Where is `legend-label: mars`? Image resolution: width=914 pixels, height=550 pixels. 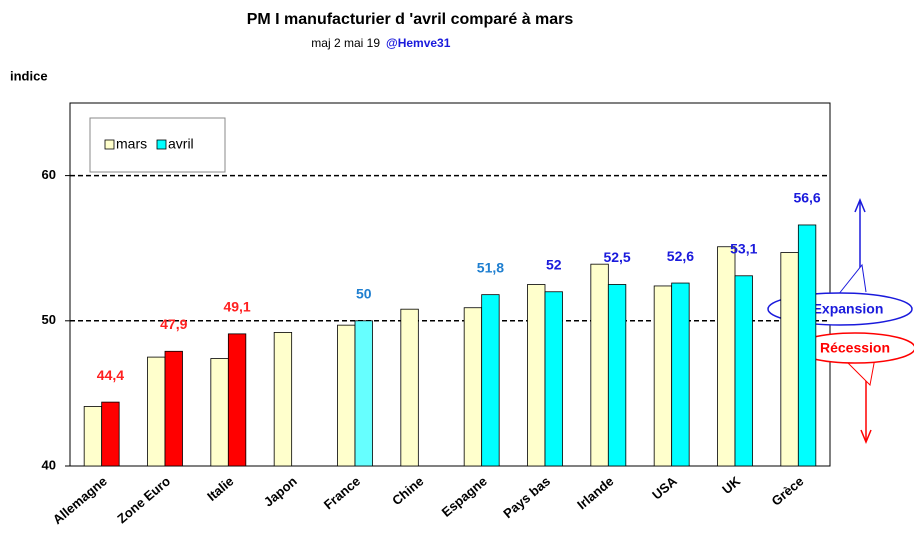
legend-label: mars is located at coordinates (131, 144).